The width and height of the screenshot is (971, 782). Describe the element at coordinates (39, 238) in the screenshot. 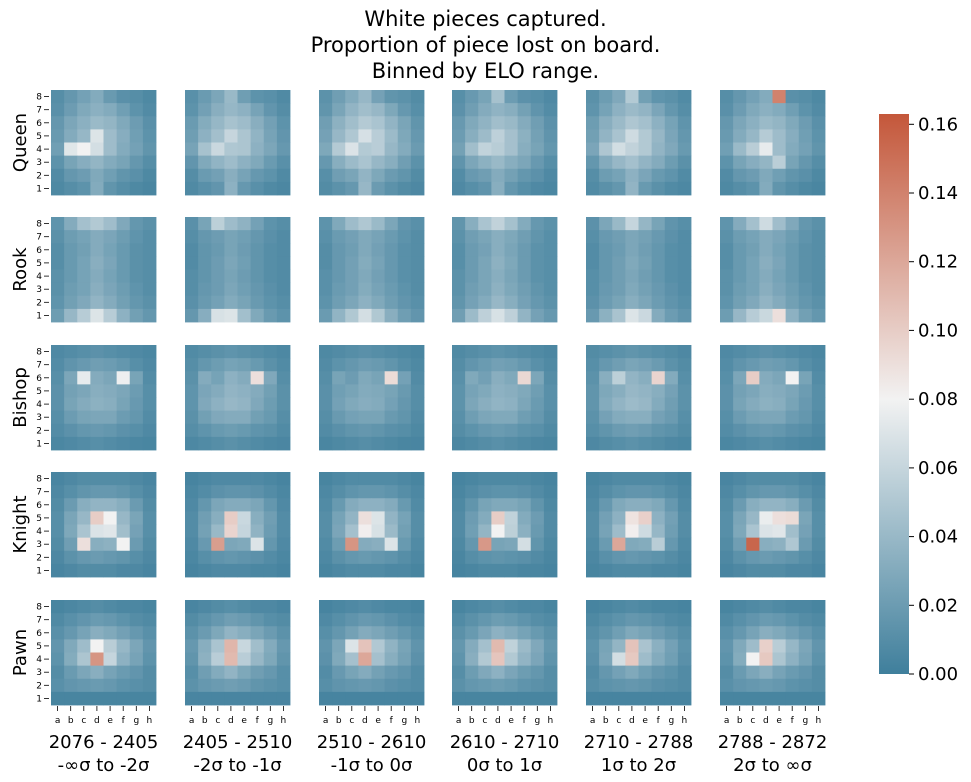

I see `rank-tick-label: 7` at that location.